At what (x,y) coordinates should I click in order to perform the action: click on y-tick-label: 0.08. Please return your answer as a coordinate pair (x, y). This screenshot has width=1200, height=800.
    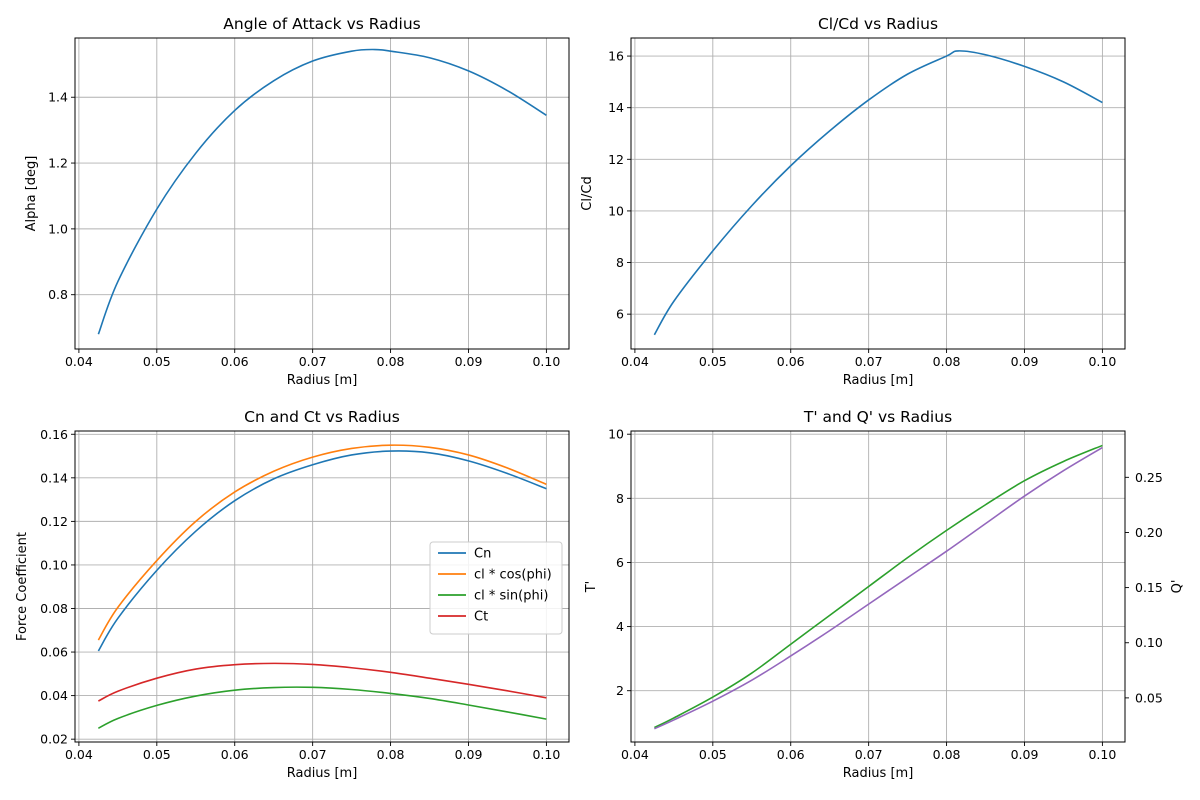
    Looking at the image, I should click on (54, 608).